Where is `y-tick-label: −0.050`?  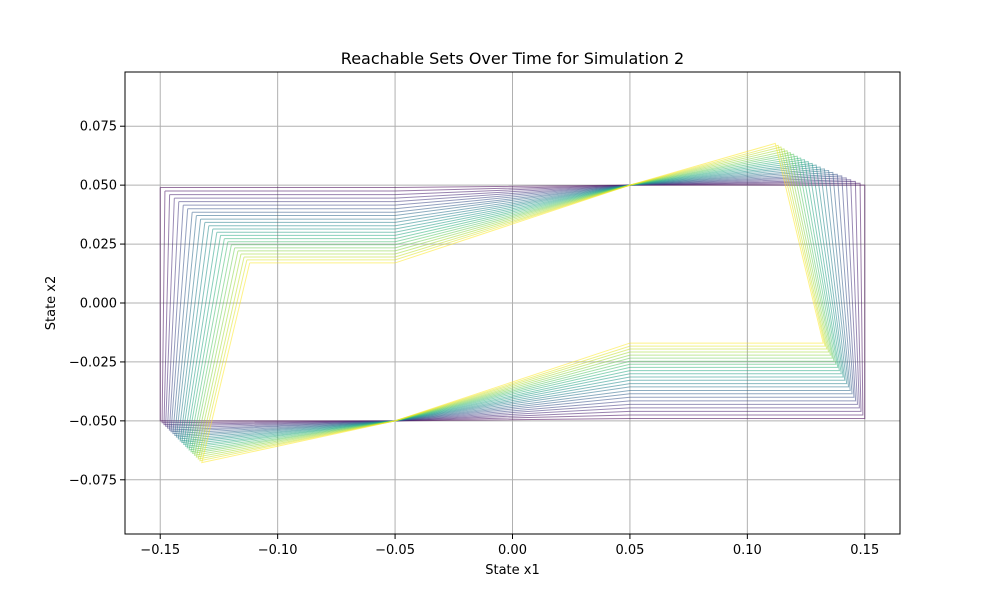
y-tick-label: −0.050 is located at coordinates (93, 421).